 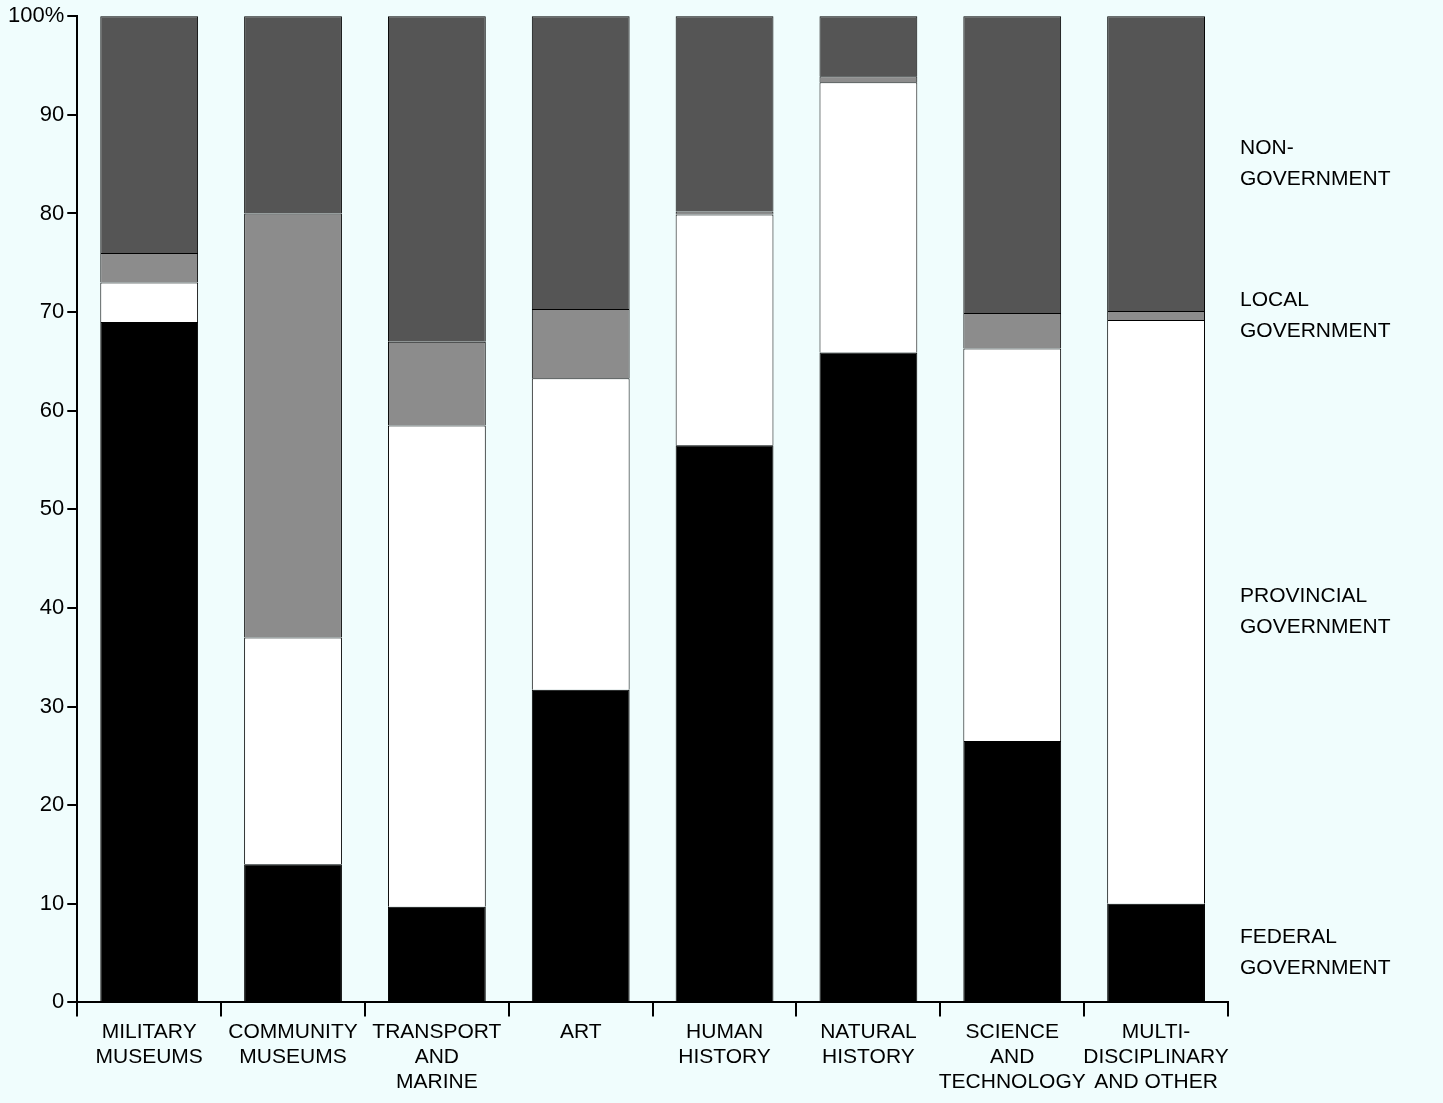 What do you see at coordinates (52, 508) in the screenshot?
I see `y-tick-label: 50` at bounding box center [52, 508].